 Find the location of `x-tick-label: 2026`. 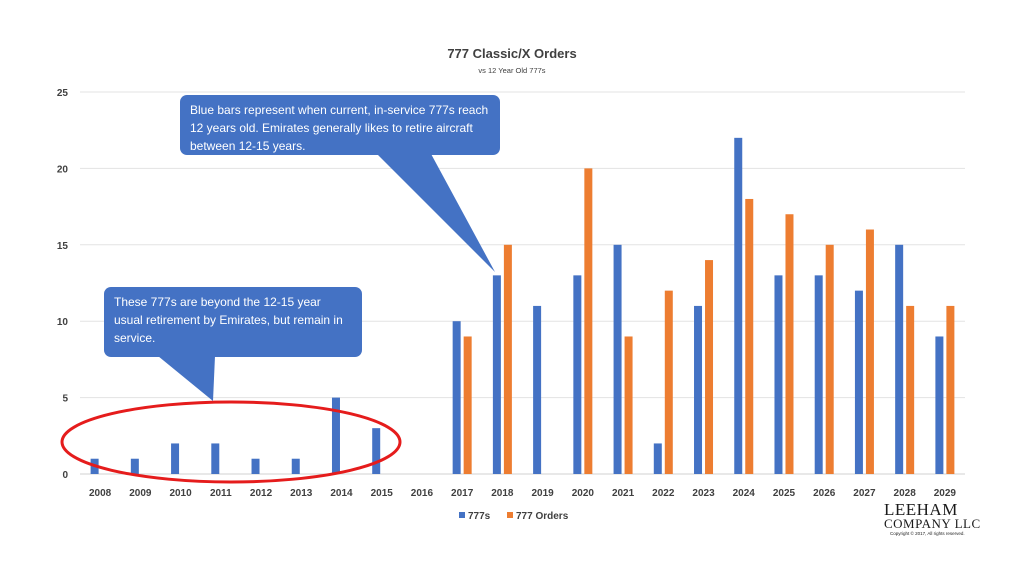

x-tick-label: 2026 is located at coordinates (824, 493).